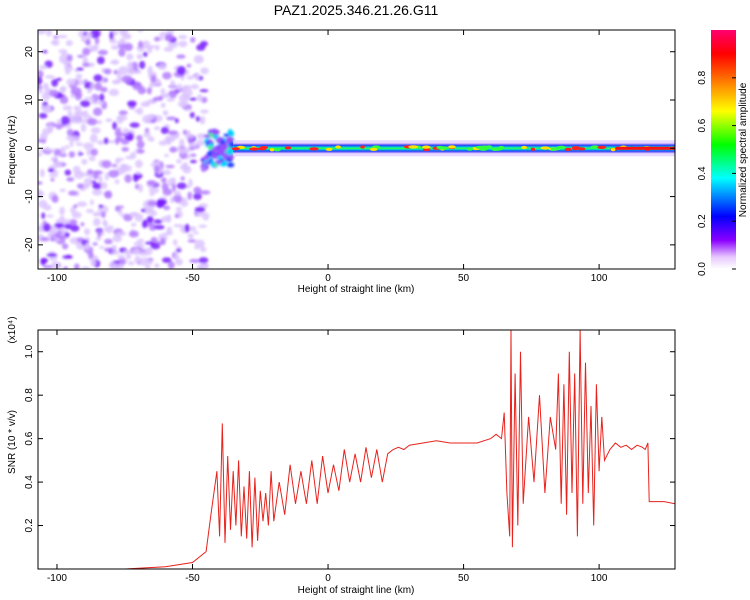 The image size is (750, 600). I want to click on snr-x-tick-label: -50, so click(192, 578).